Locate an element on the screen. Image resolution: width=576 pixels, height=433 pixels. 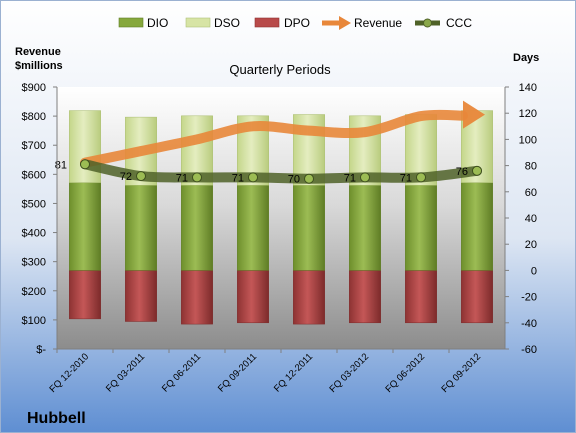
right-axis-tick-label: -20 is located at coordinates (529, 298).